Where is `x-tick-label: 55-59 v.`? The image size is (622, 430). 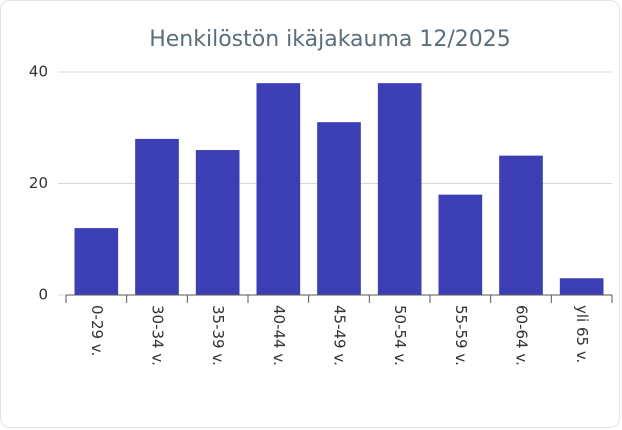
x-tick-label: 55-59 v. is located at coordinates (461, 335).